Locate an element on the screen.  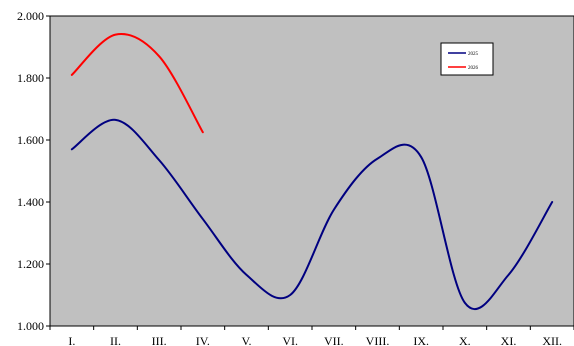
legend-label-2026: 2026 is located at coordinates (473, 68).